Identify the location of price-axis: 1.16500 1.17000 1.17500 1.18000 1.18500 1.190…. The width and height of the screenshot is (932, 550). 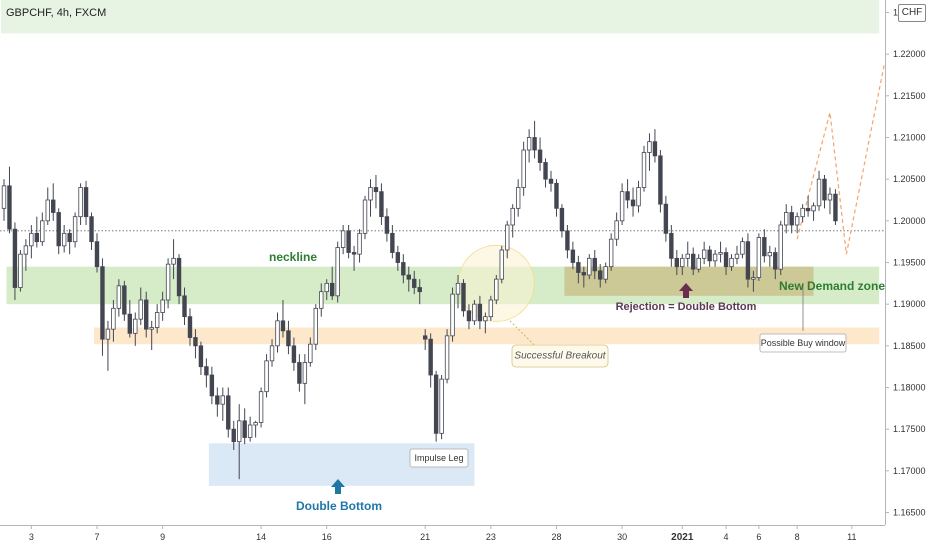
(908, 275).